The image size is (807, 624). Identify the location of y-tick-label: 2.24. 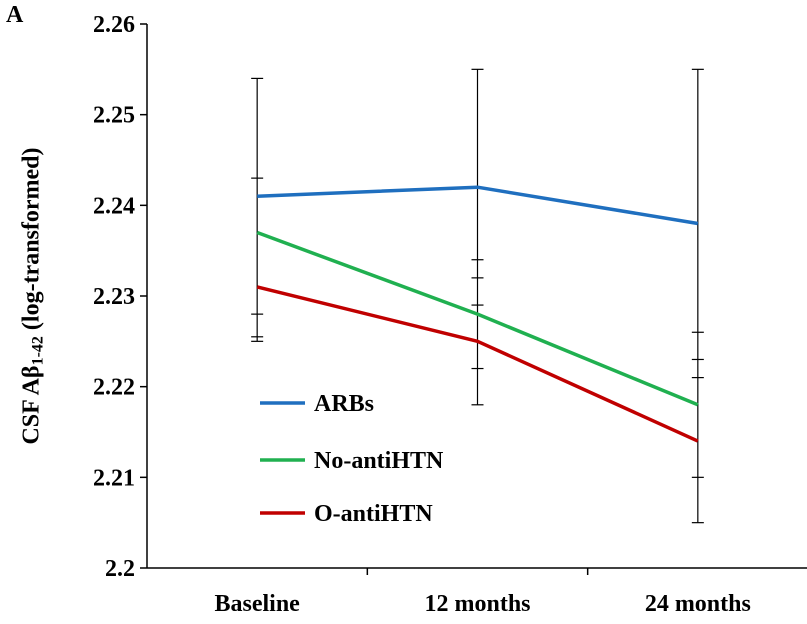
(114, 206).